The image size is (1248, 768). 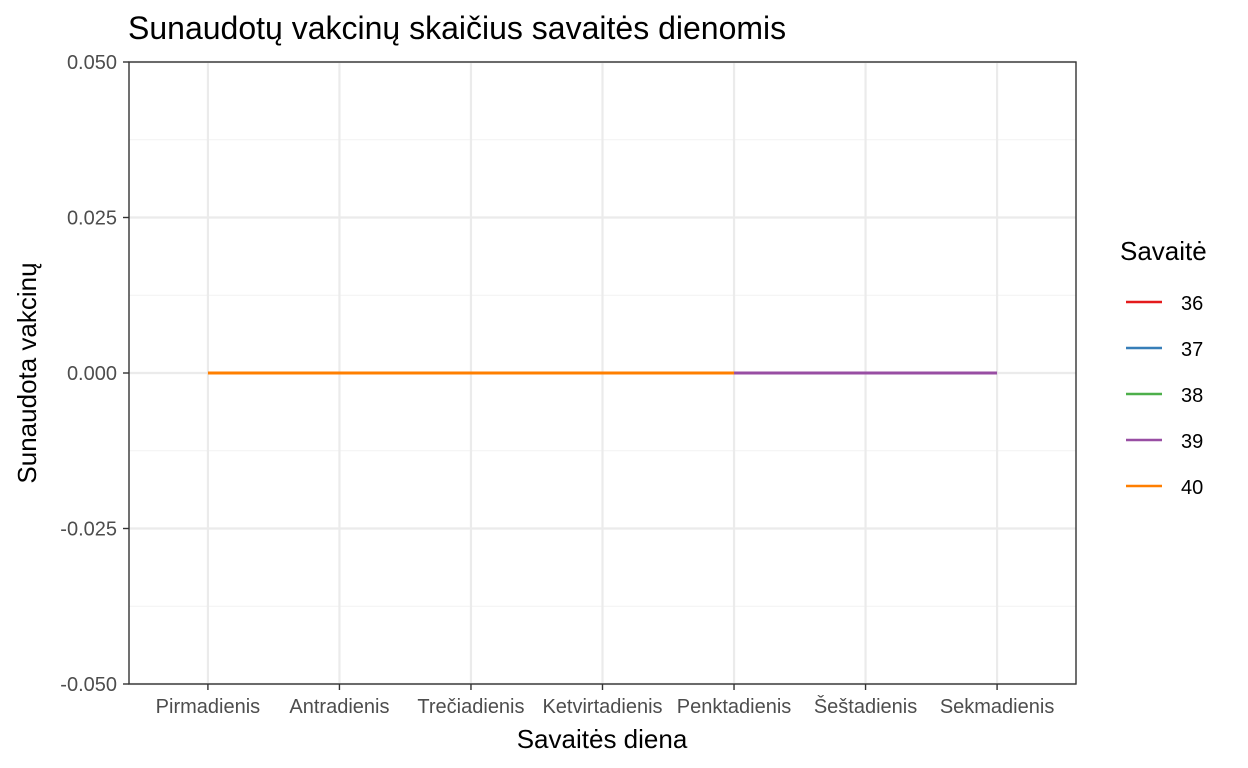 I want to click on legend-item-36: 36, so click(x=1164, y=304).